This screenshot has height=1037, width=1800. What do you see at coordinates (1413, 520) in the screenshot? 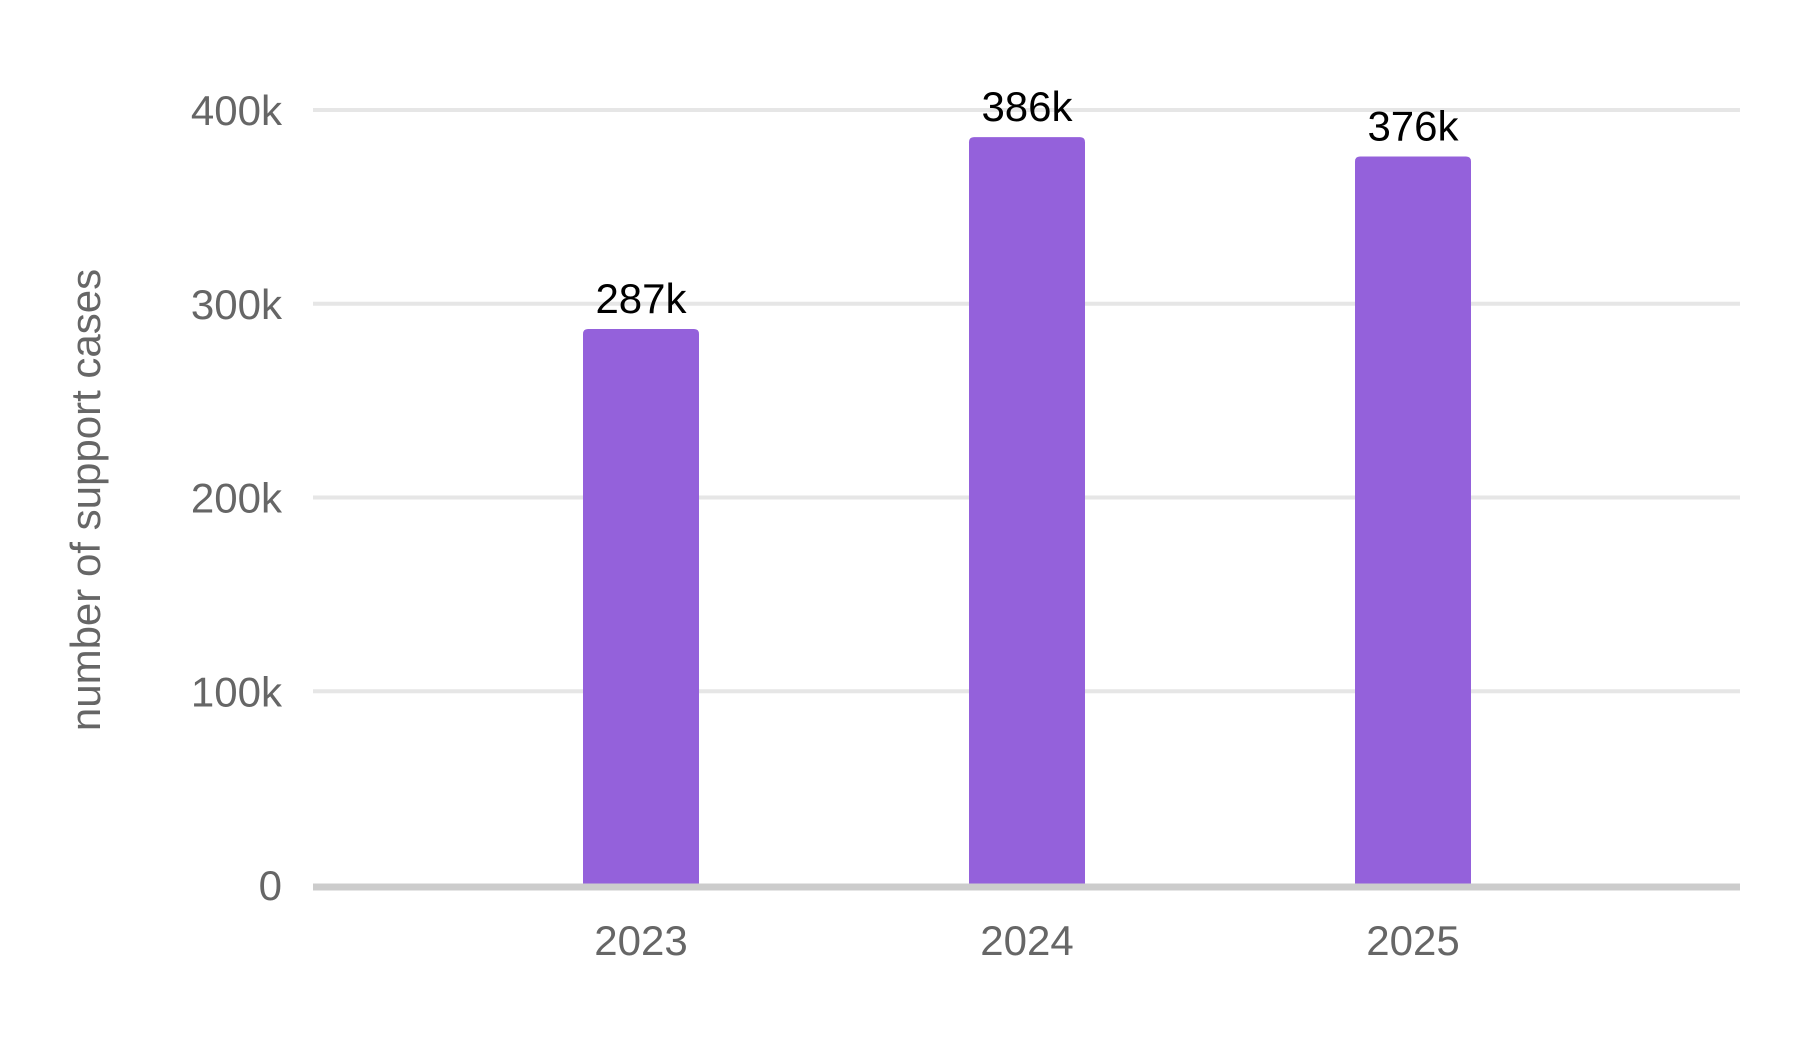
I see `bar-2025` at bounding box center [1413, 520].